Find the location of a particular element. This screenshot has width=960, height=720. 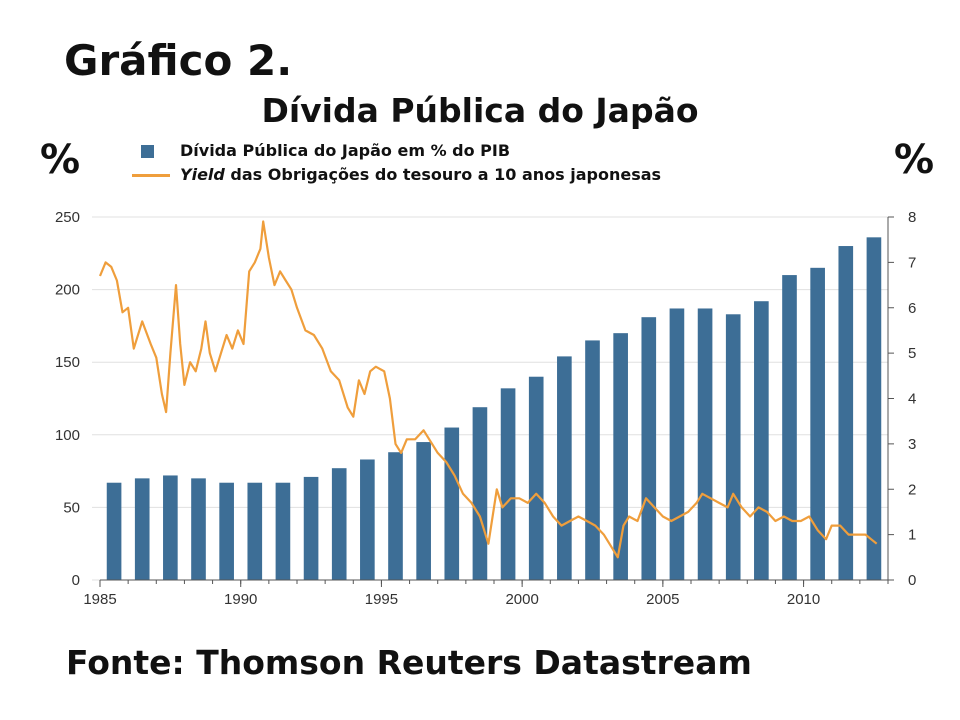

right-axis-tick-label: 4 is located at coordinates (912, 399).